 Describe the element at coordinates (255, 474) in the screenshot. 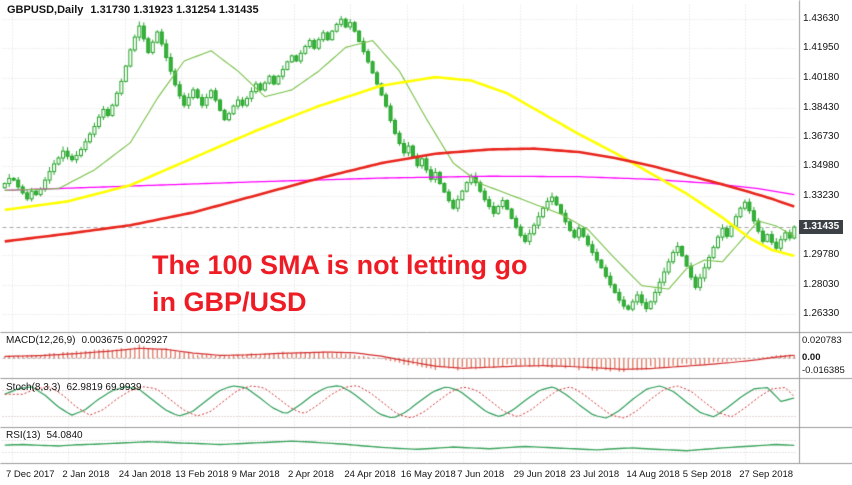

I see `time-axis-label: 9 Mar 2018` at that location.